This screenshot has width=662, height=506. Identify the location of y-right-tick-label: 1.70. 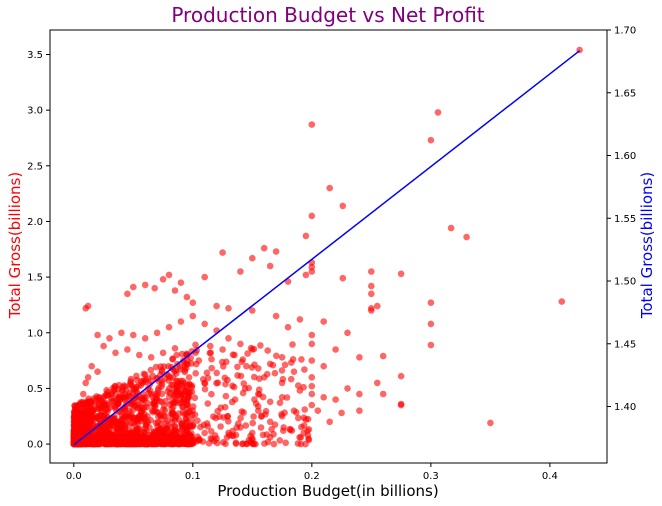
(625, 31).